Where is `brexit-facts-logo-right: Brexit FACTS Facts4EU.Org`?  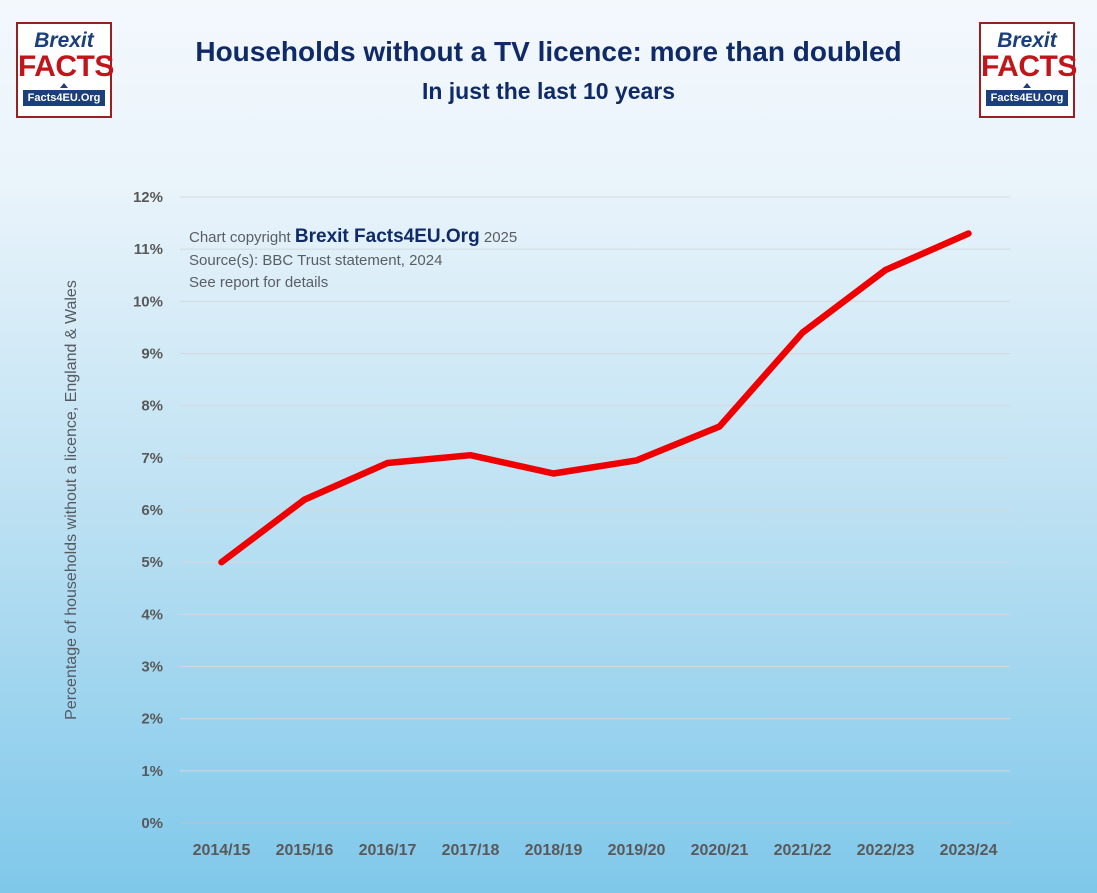 brexit-facts-logo-right: Brexit FACTS Facts4EU.Org is located at coordinates (1028, 70).